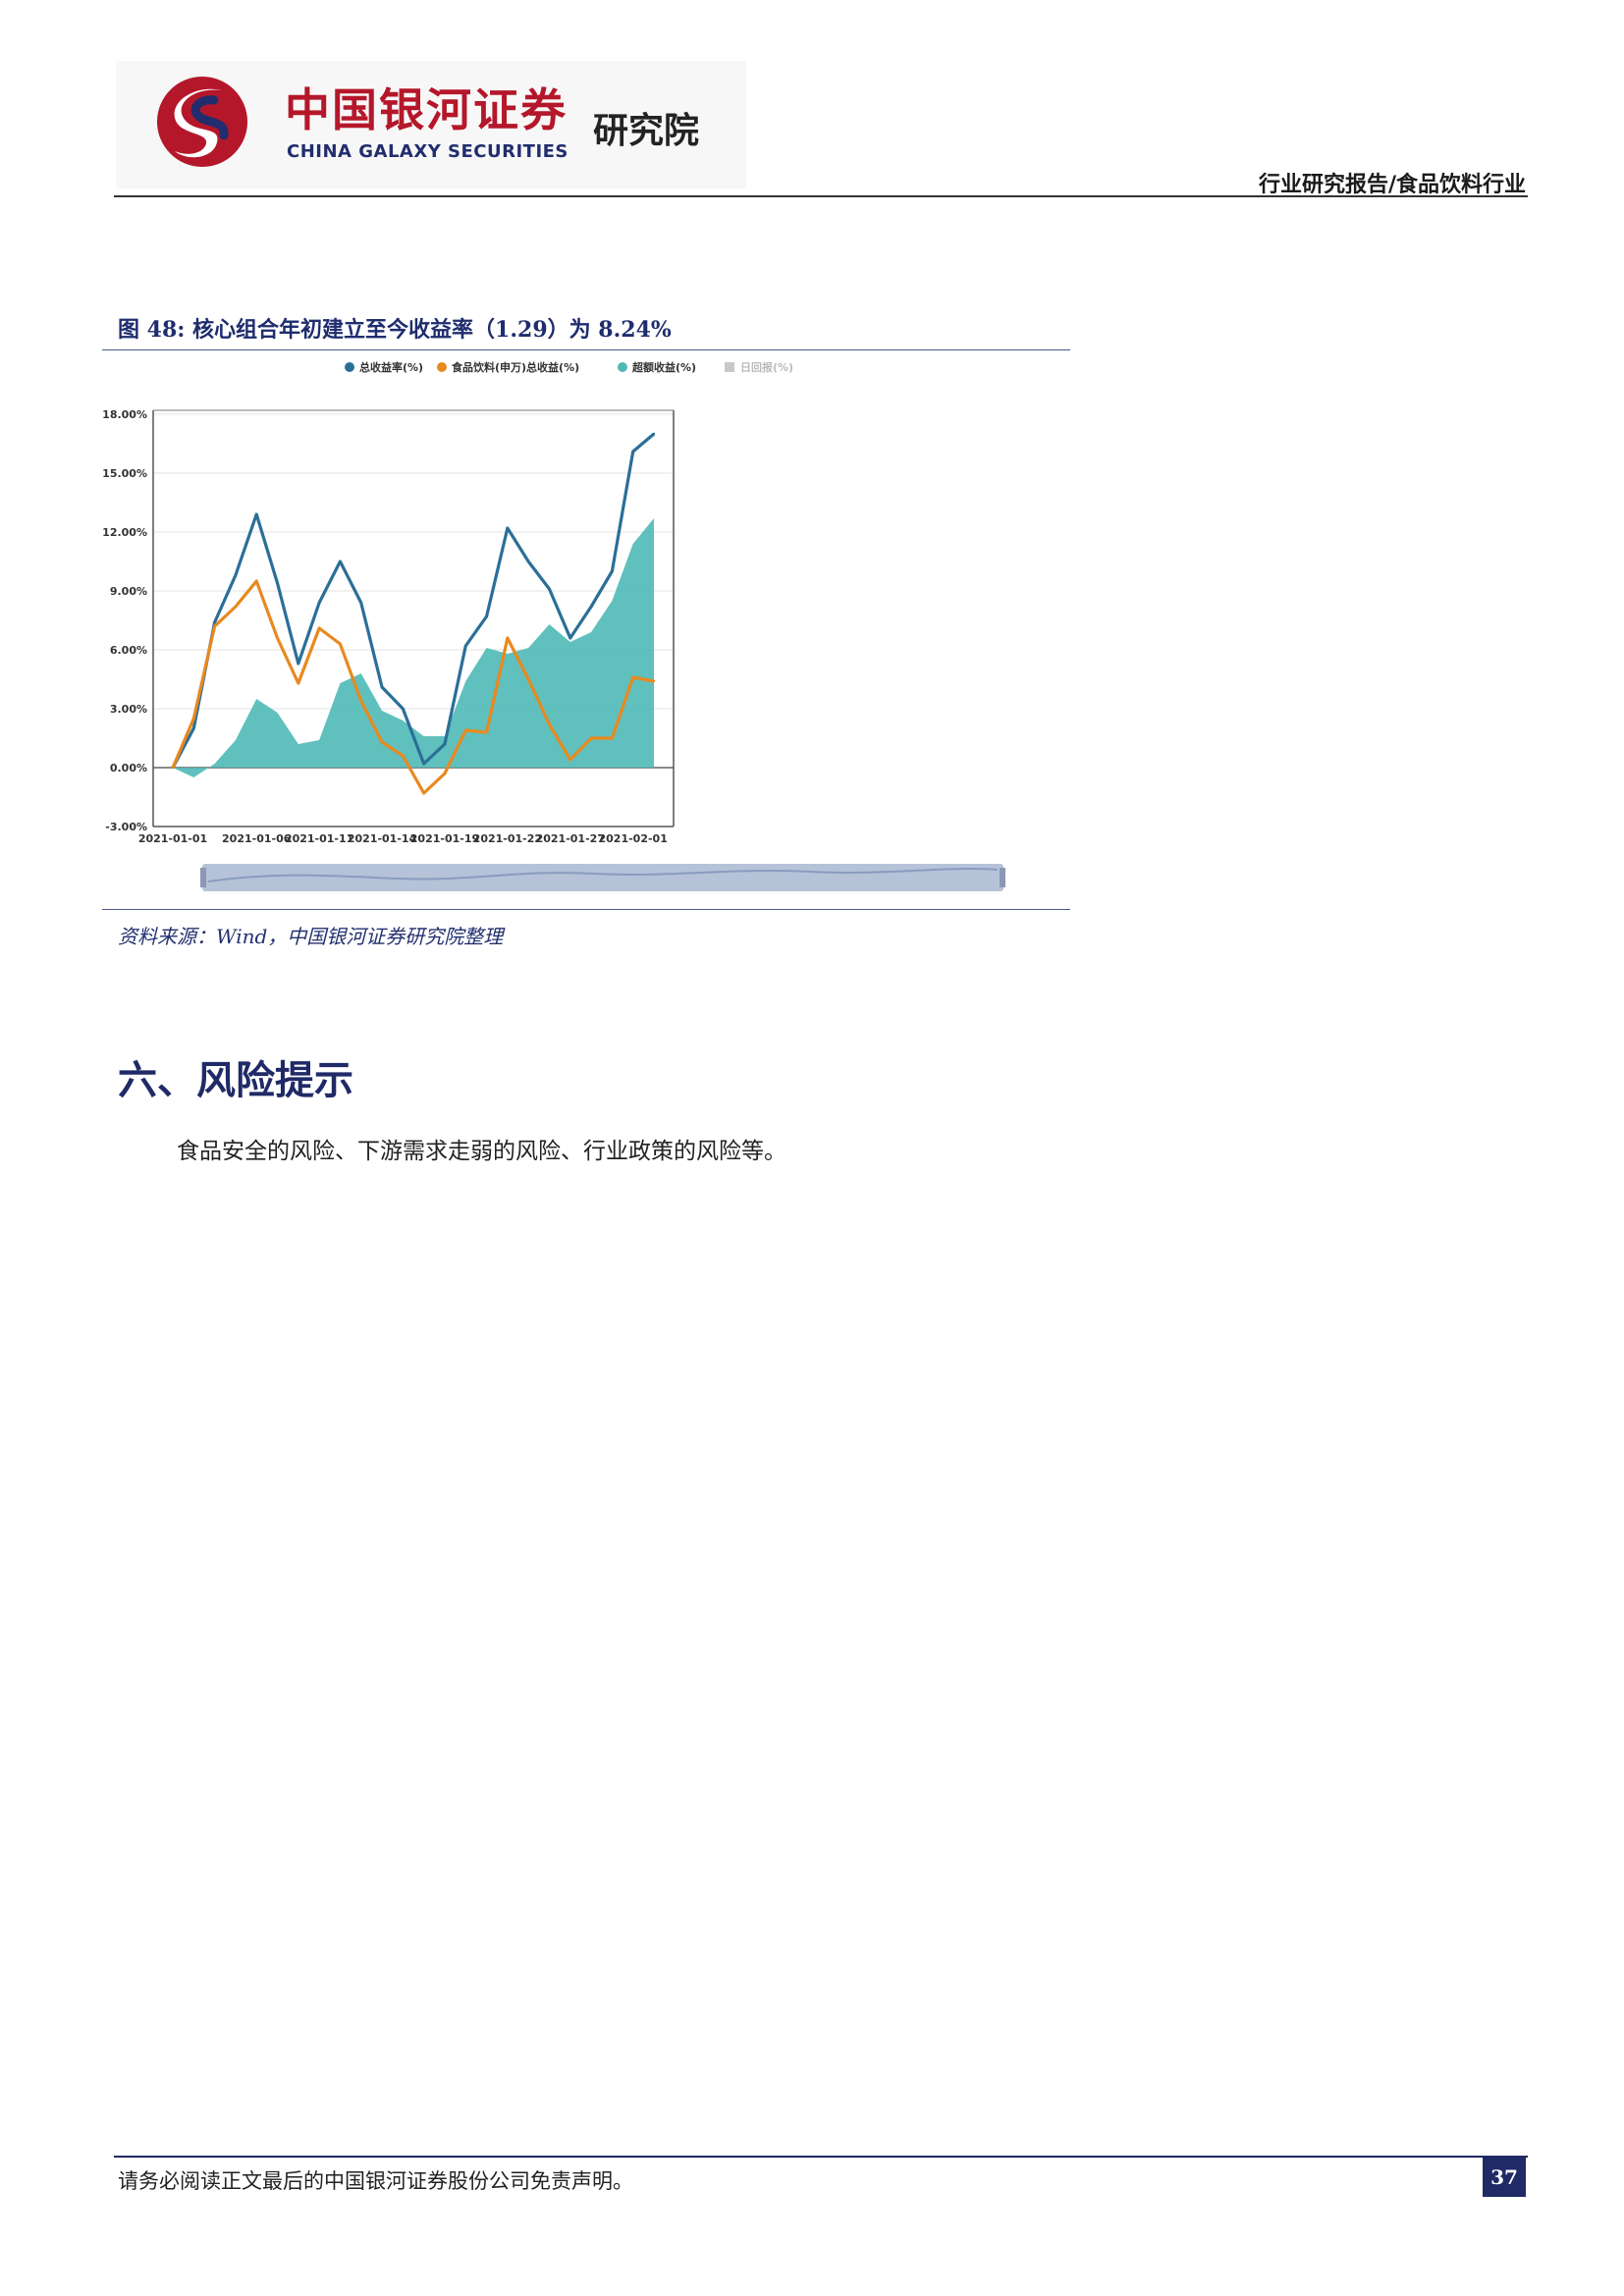 Image resolution: width=1624 pixels, height=2296 pixels. Describe the element at coordinates (586, 349) in the screenshot. I see `figure-top-rule` at that location.